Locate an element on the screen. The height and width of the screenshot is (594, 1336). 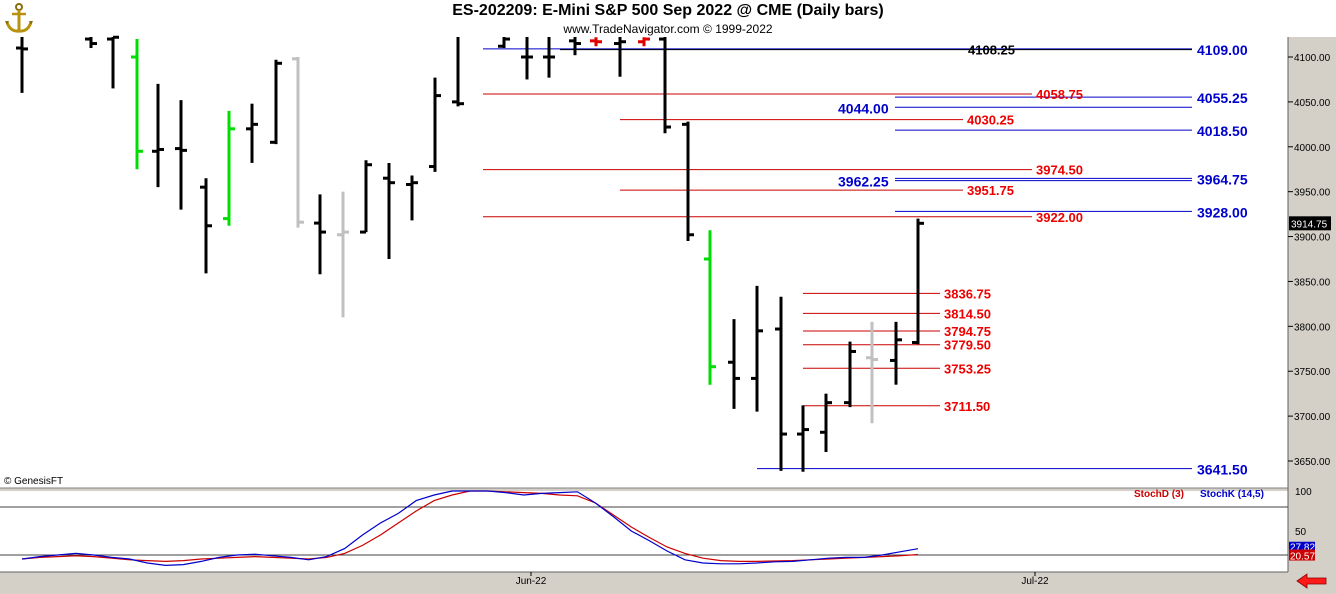
level-label-red: 3974.50 is located at coordinates (1059, 170).